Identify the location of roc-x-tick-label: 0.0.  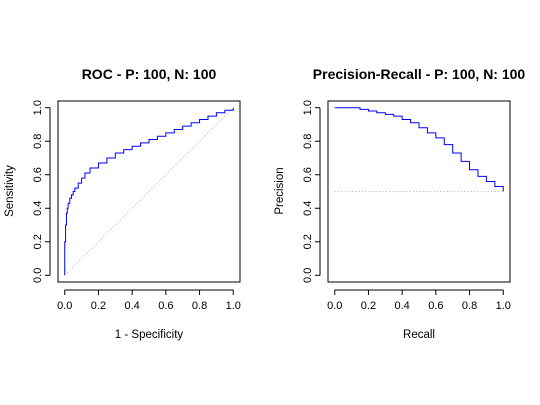
(64, 306).